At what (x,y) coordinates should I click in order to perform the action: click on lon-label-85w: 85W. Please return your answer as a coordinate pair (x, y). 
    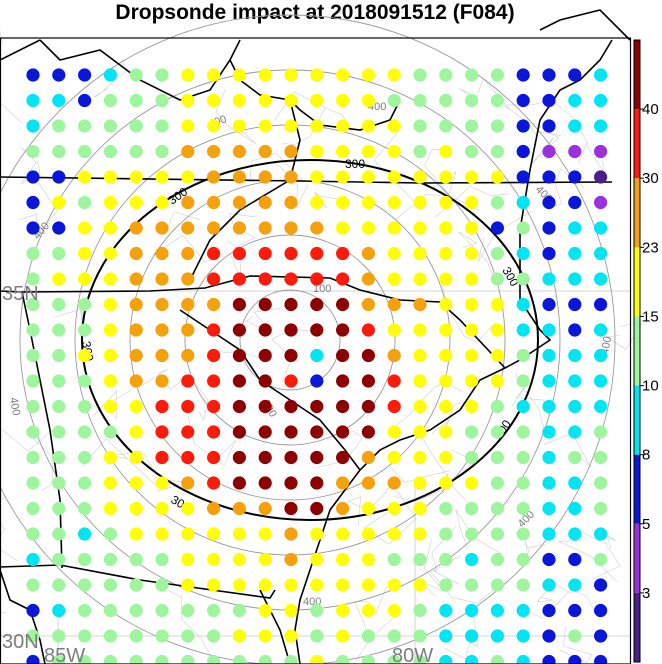
    Looking at the image, I should click on (64, 654).